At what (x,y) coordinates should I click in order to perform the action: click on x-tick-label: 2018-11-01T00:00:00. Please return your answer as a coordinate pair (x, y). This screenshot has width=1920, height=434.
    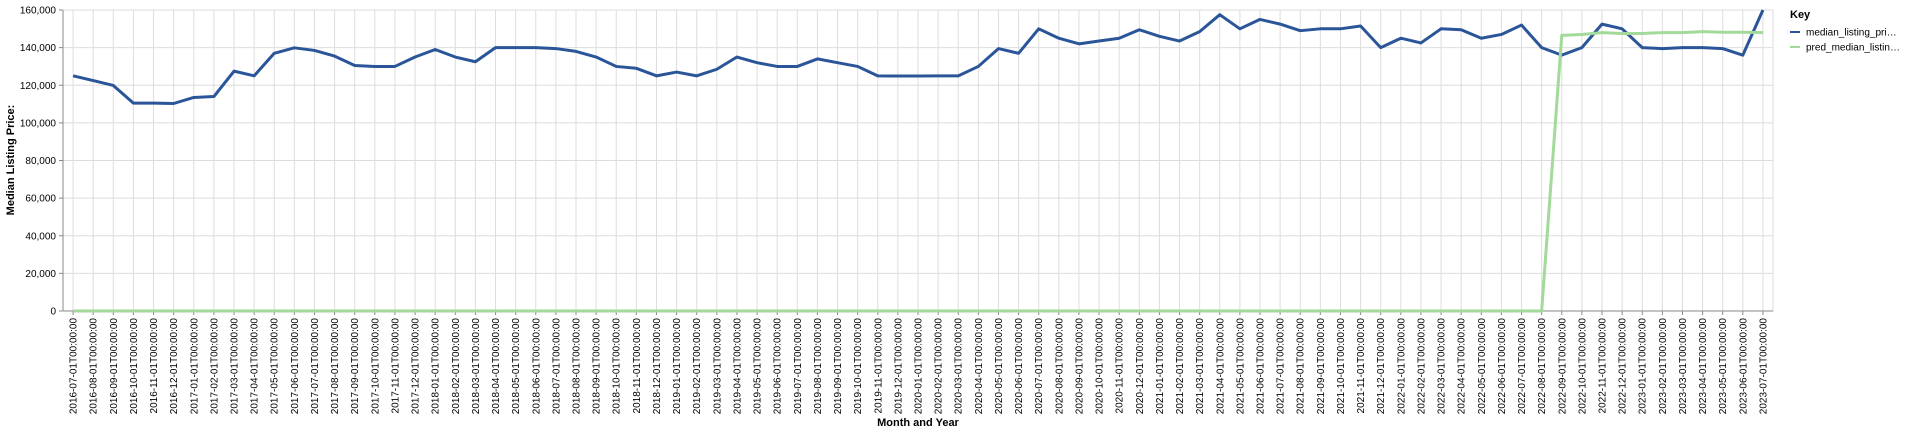
    Looking at the image, I should click on (637, 366).